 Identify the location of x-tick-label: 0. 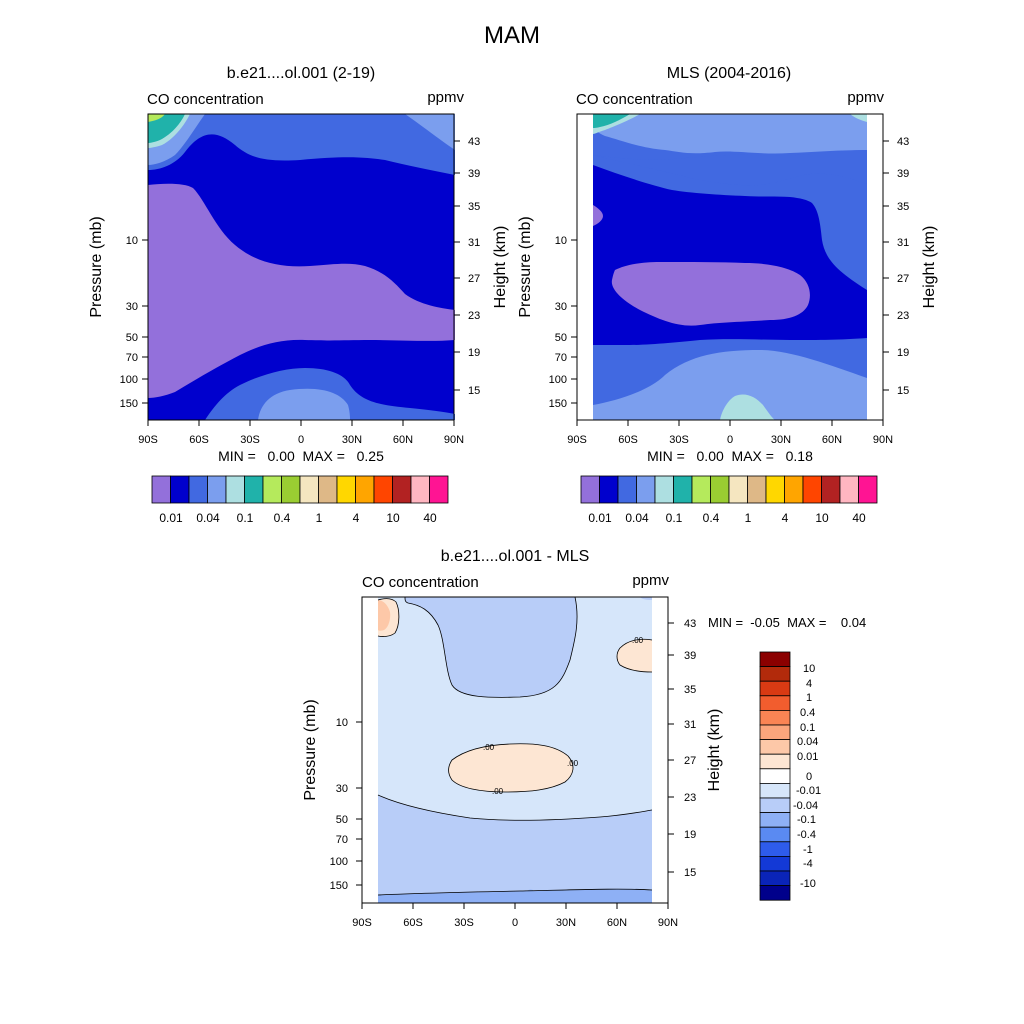
(730, 440).